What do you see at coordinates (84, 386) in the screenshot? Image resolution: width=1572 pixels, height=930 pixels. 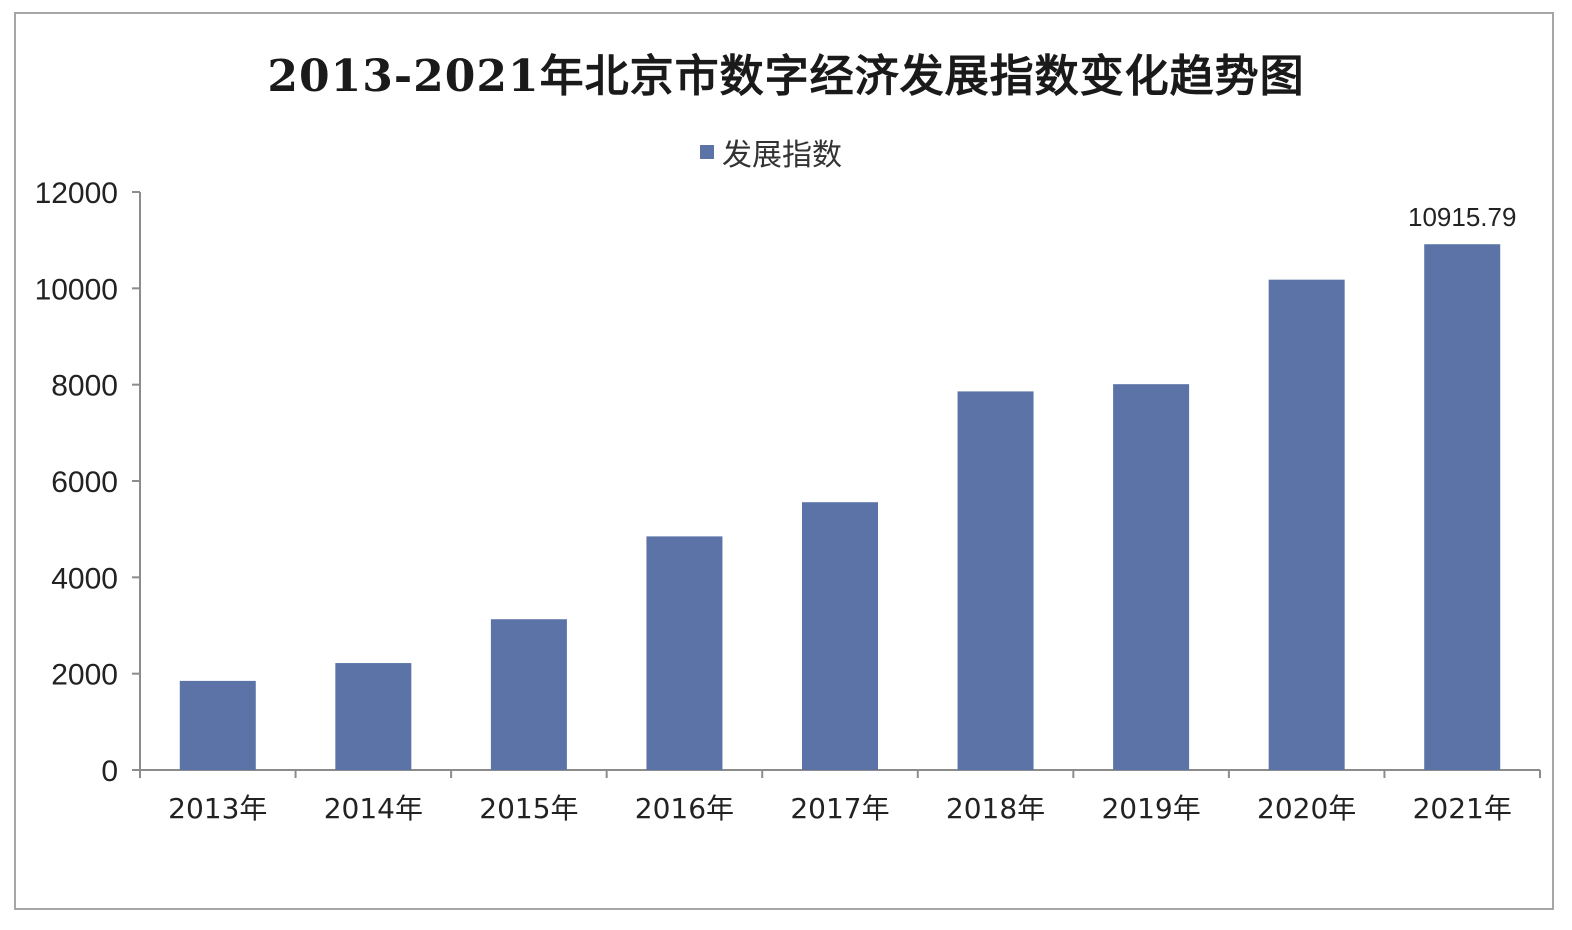 I see `y-tick-label: 8000` at bounding box center [84, 386].